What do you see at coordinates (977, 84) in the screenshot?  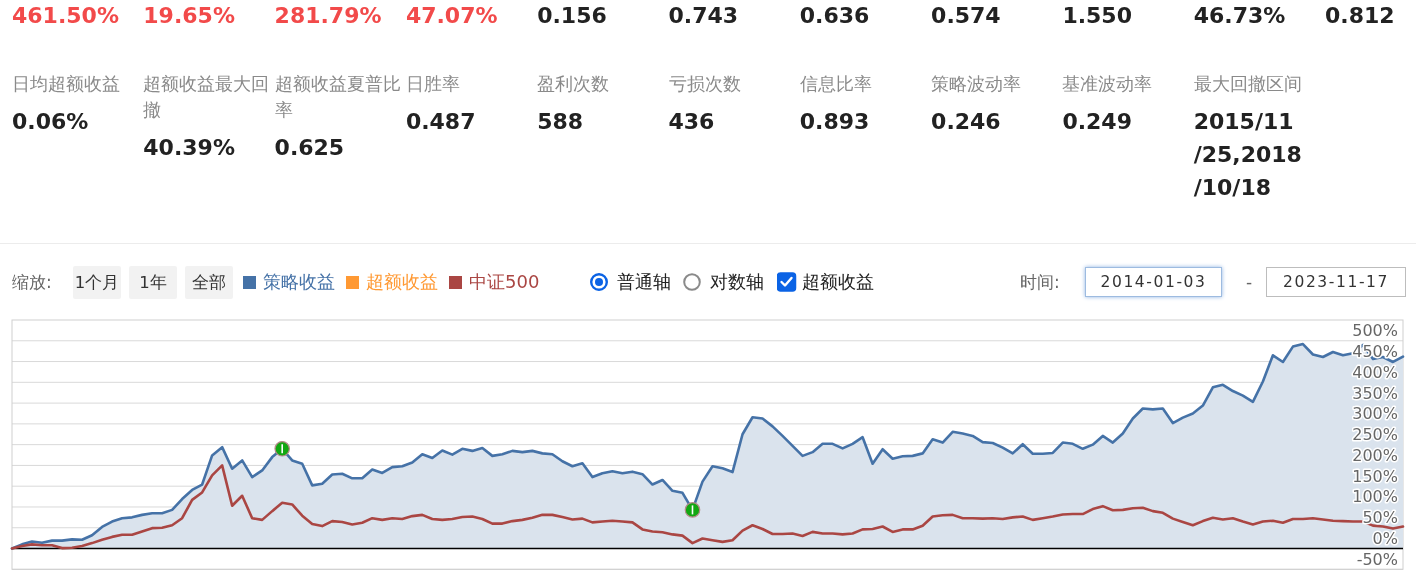 I see `stat-label: 策略波动率` at bounding box center [977, 84].